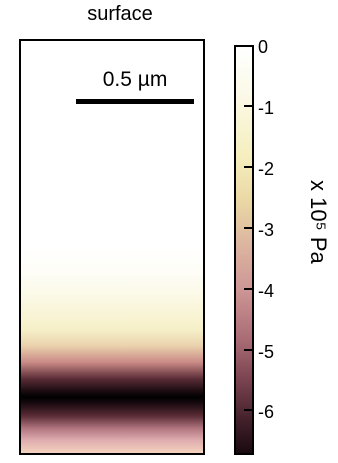 This screenshot has width=338, height=463. Describe the element at coordinates (318, 222) in the screenshot. I see `colorbar-unit-label: x 10⁵ Pa` at that location.